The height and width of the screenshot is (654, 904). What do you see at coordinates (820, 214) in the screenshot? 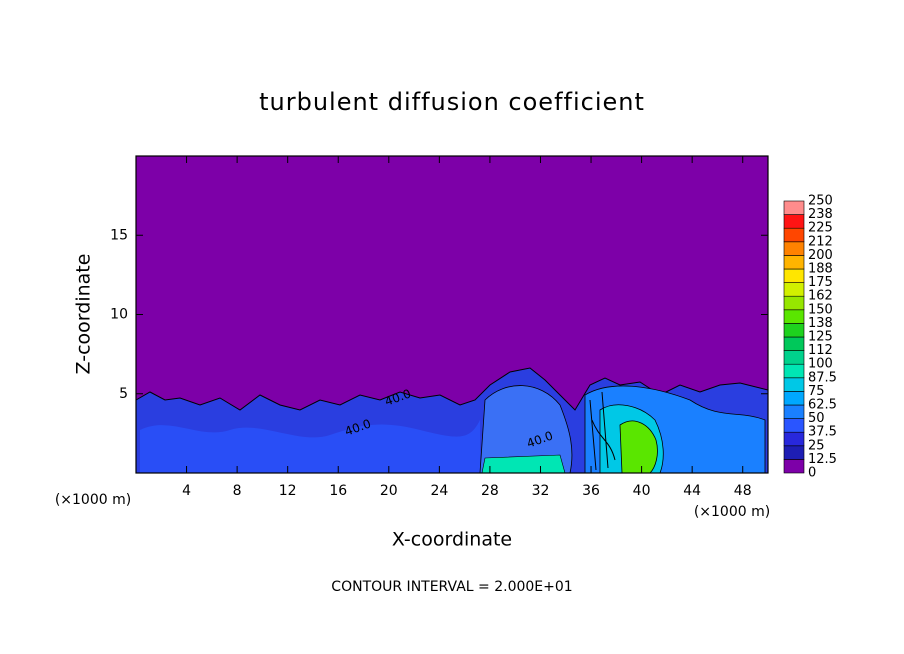
I see `colorbar-label: 238` at bounding box center [820, 214].